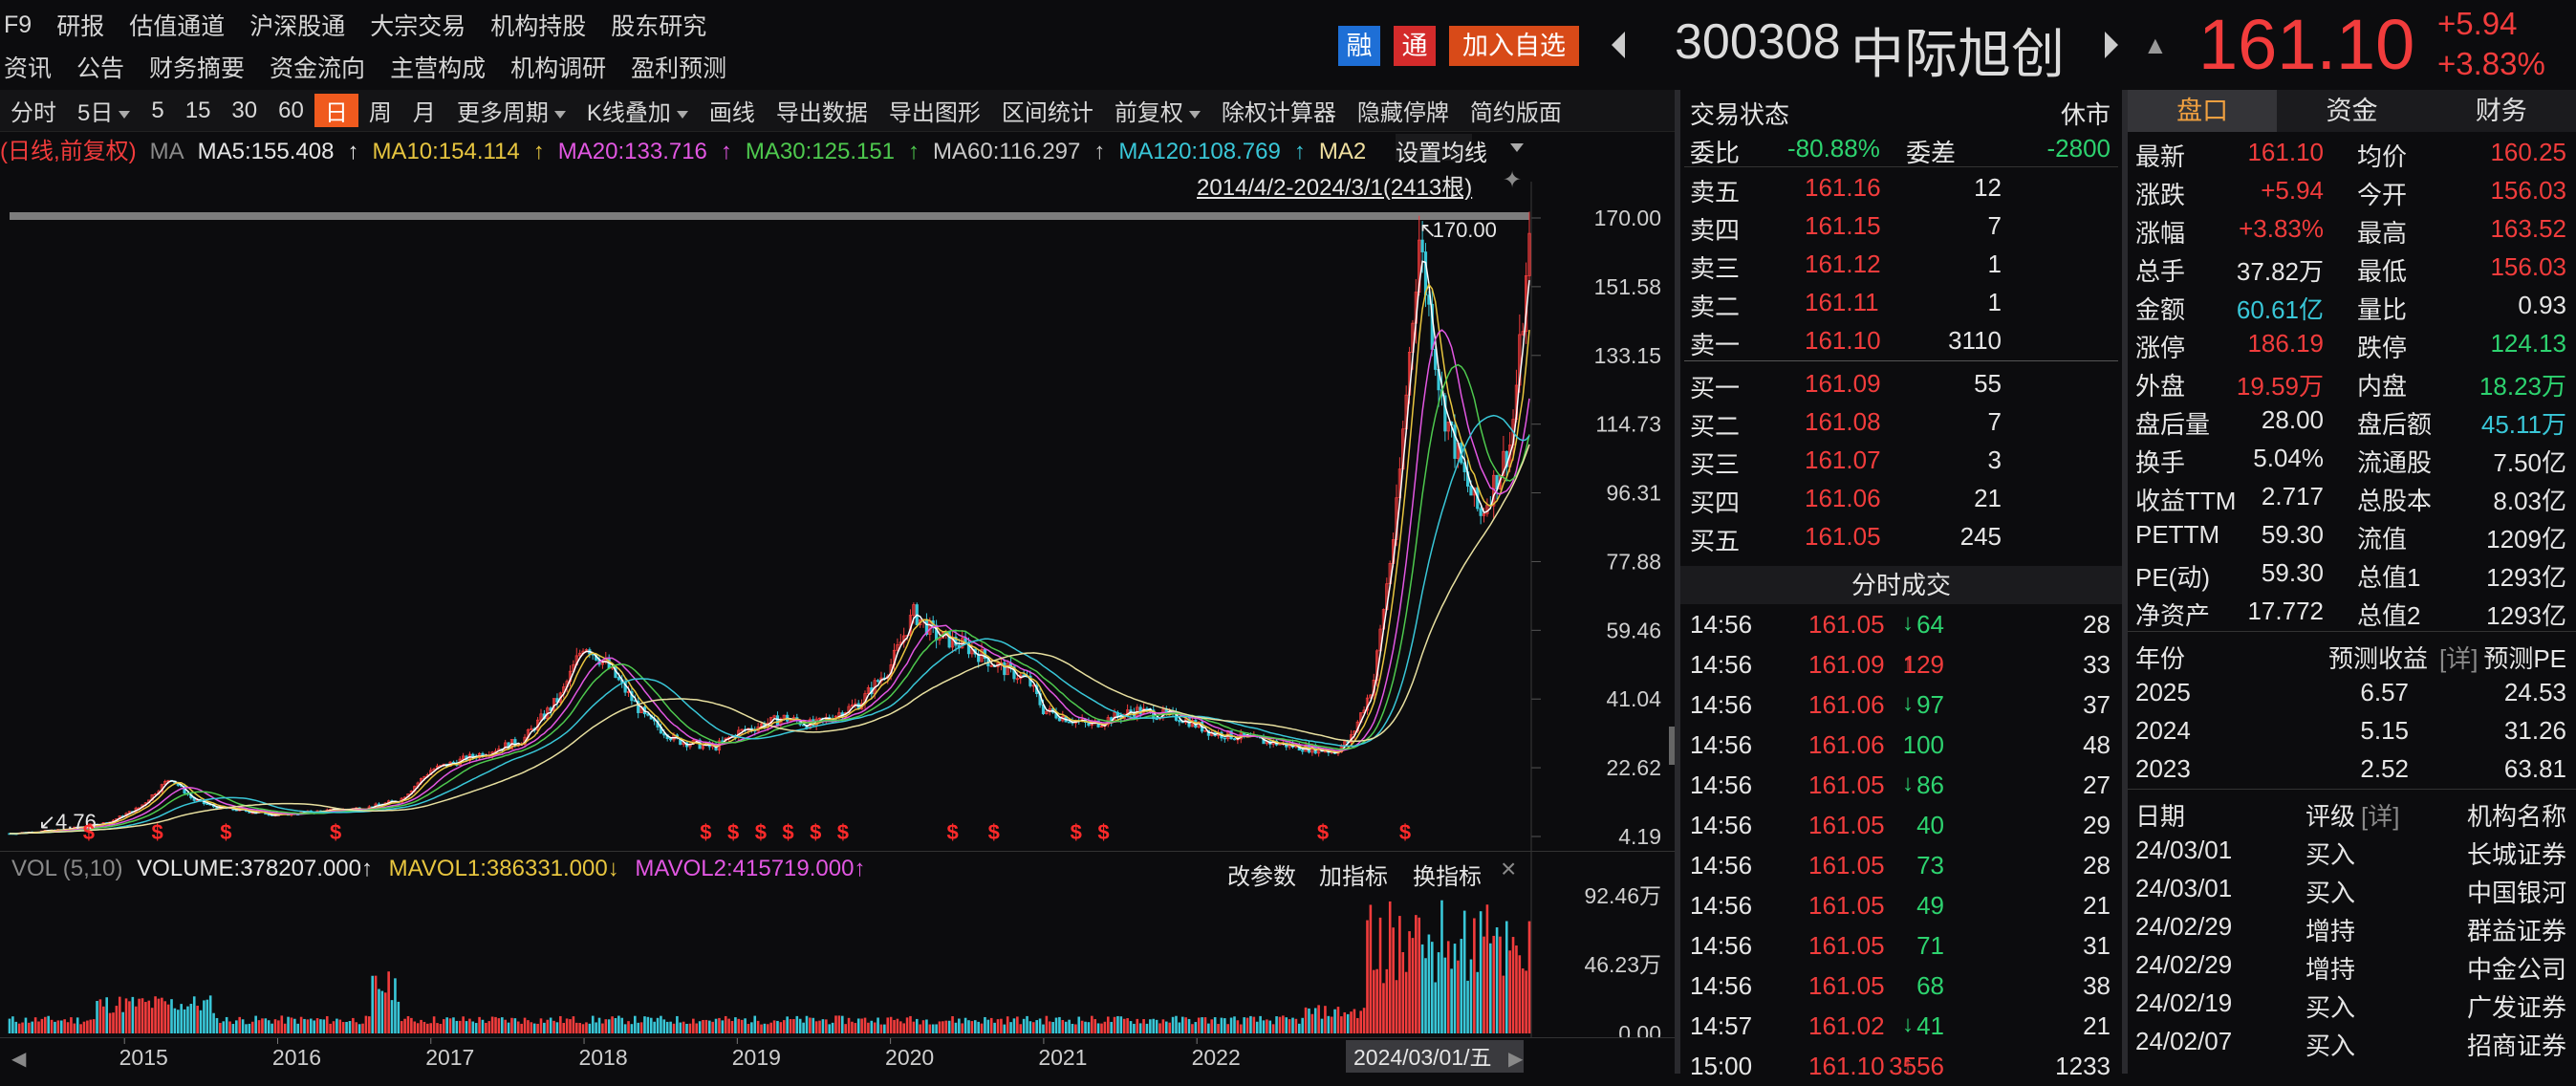  What do you see at coordinates (1047, 113) in the screenshot?
I see `toolbar-item-14: 区间统计` at bounding box center [1047, 113].